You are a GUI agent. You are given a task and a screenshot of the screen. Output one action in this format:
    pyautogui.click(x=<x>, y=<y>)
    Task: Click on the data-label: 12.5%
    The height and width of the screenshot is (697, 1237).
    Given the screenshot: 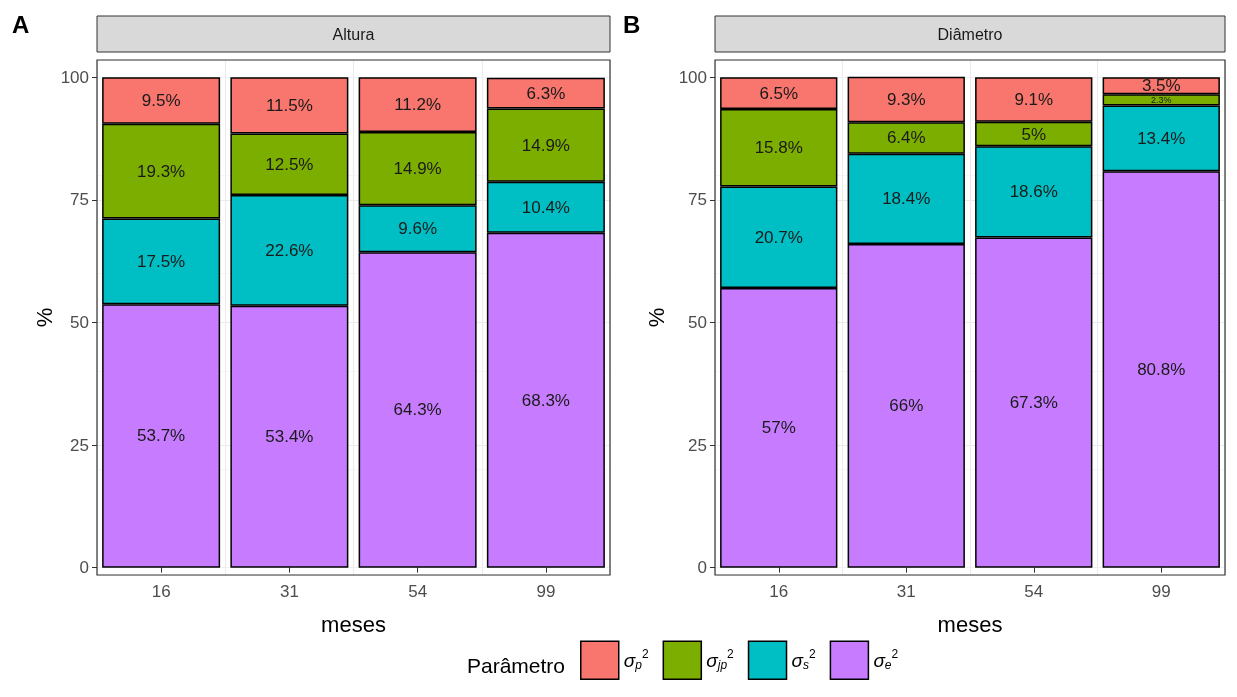 What is the action you would take?
    pyautogui.click(x=289, y=164)
    